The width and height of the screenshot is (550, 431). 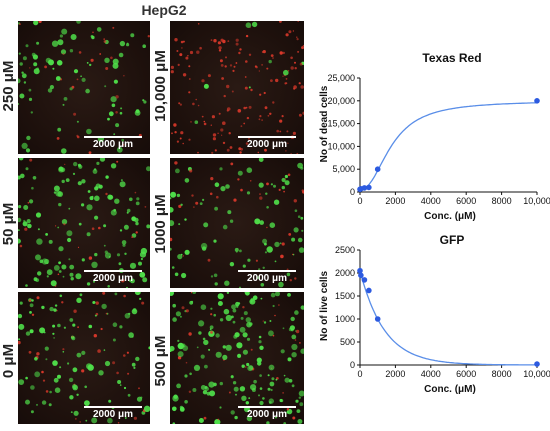 I want to click on y-tick-label: 0, so click(x=352, y=365).